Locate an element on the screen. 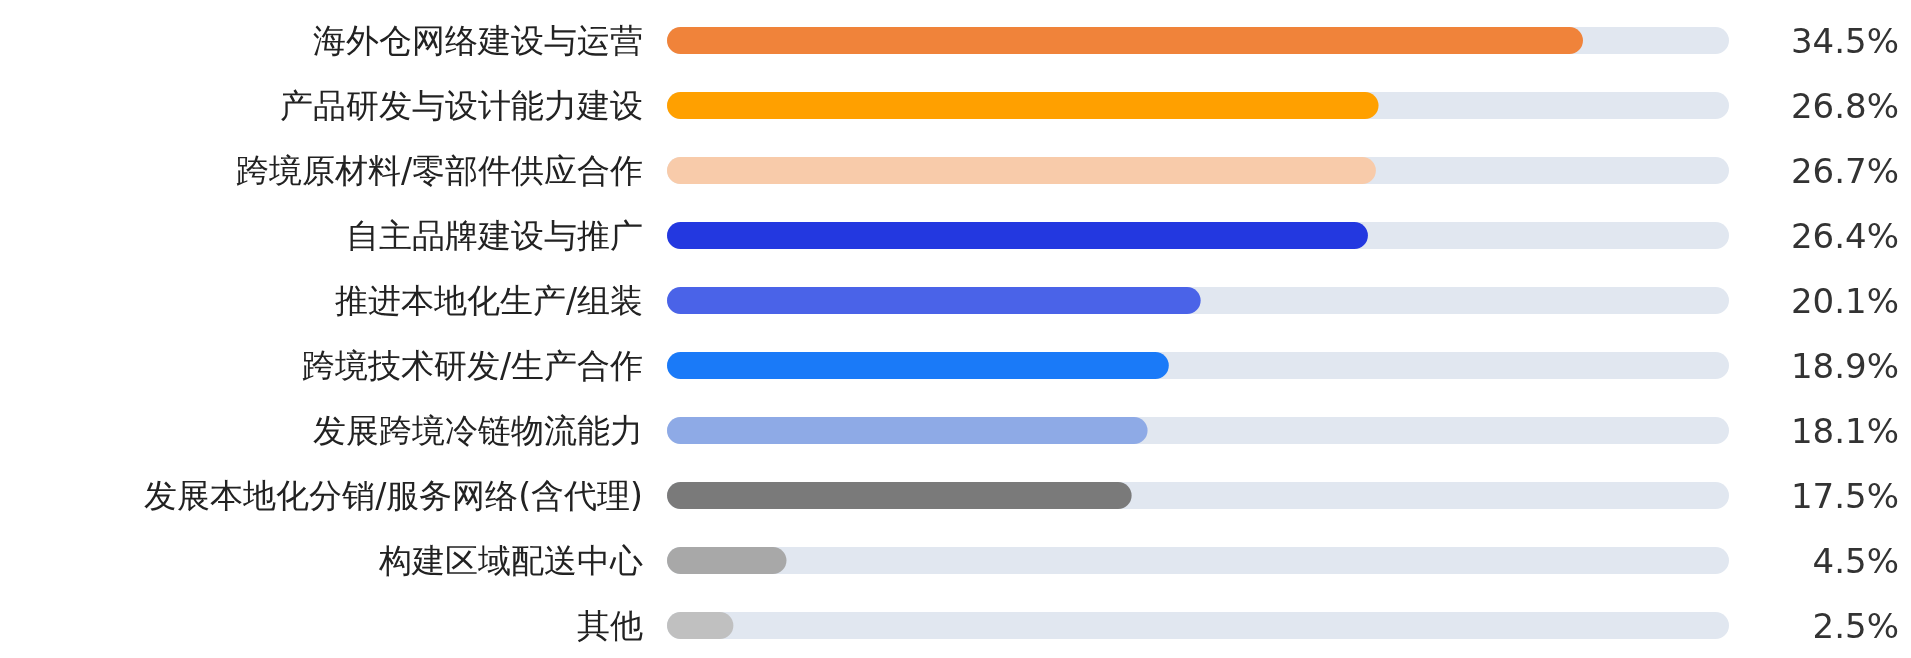 The image size is (1911, 658). y-tick-label: 其他 is located at coordinates (610, 626).